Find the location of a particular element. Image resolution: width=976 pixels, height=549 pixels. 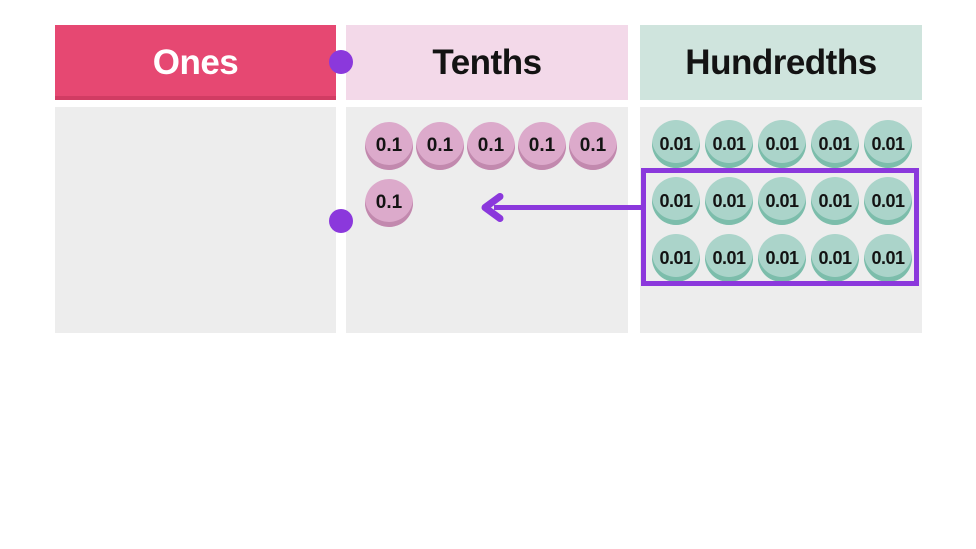

column-header-hundredths: Hundredths is located at coordinates (781, 62).